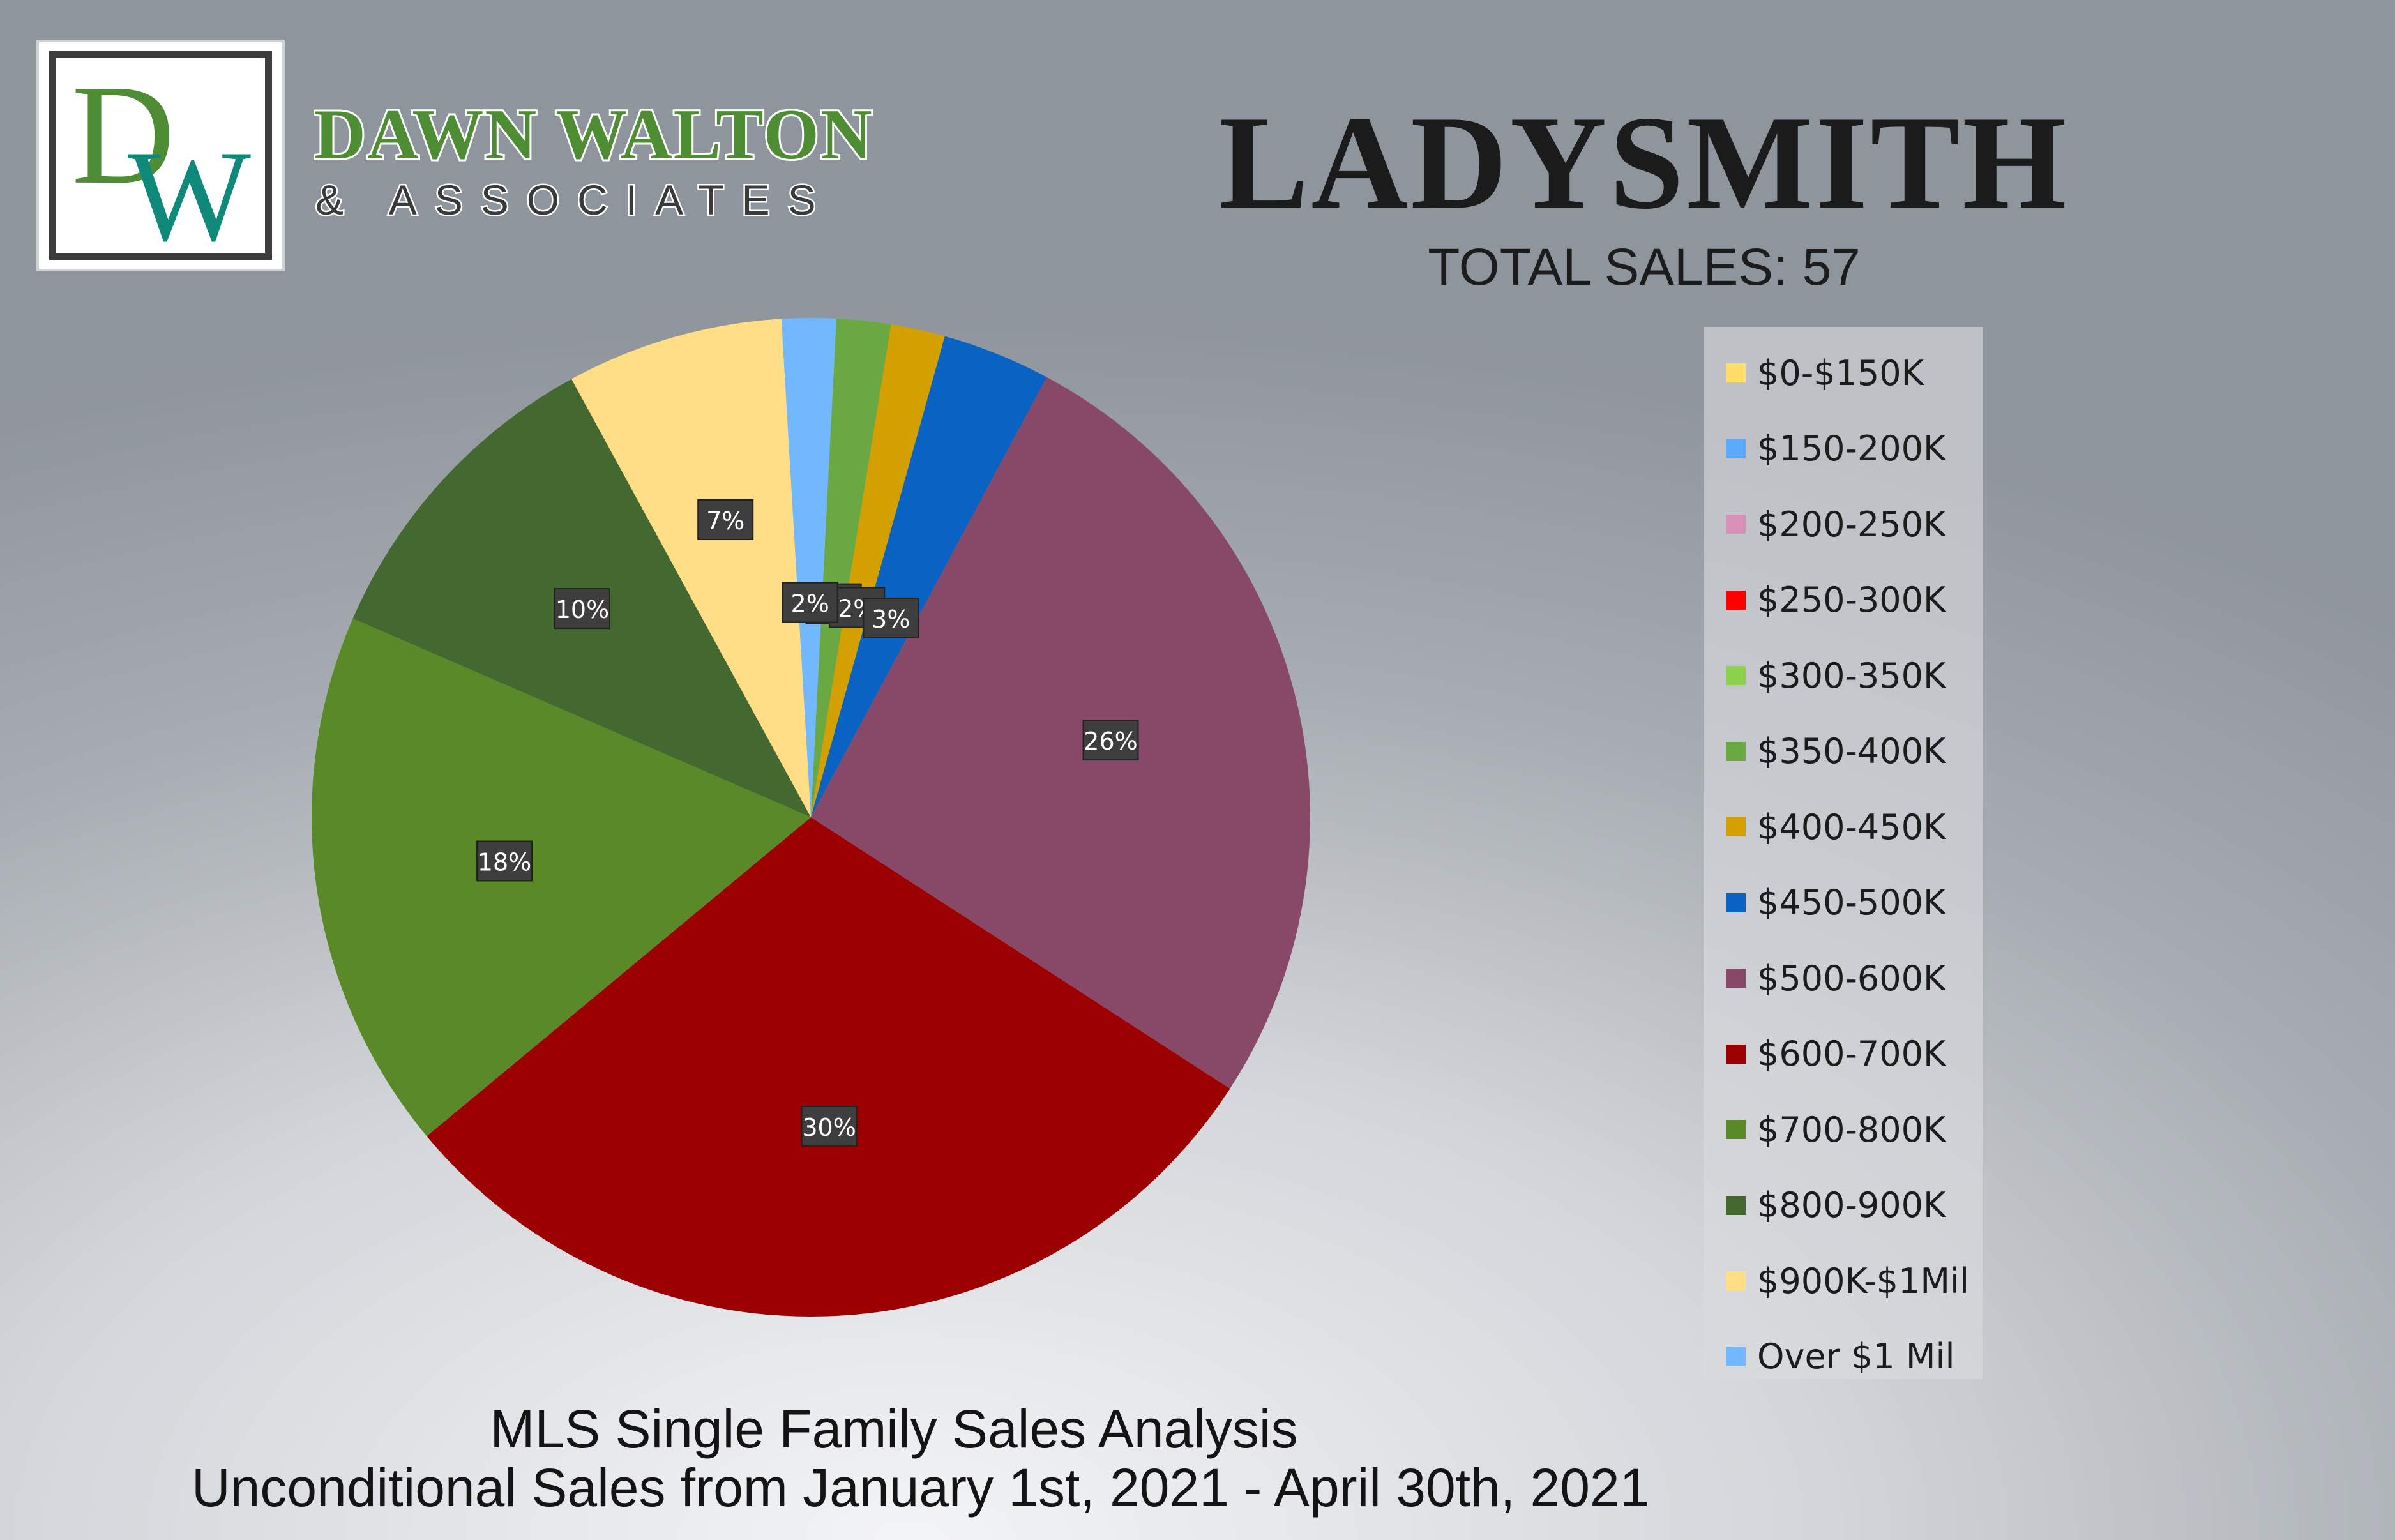  I want to click on data-label: 7%, so click(725, 519).